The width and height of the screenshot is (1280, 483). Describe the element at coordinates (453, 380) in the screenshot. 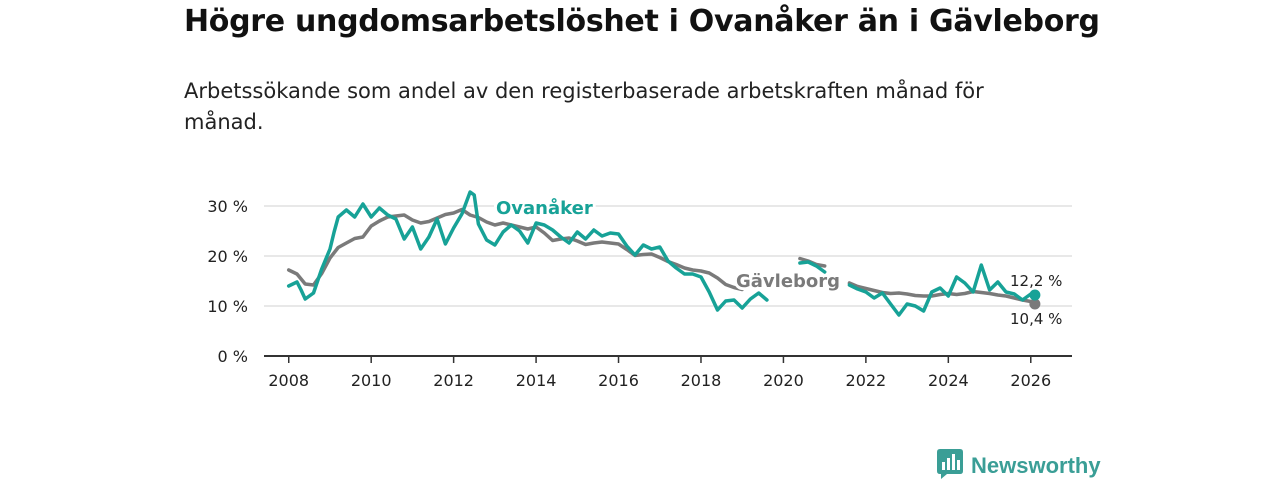

I see `x-tick-label: 2012` at that location.